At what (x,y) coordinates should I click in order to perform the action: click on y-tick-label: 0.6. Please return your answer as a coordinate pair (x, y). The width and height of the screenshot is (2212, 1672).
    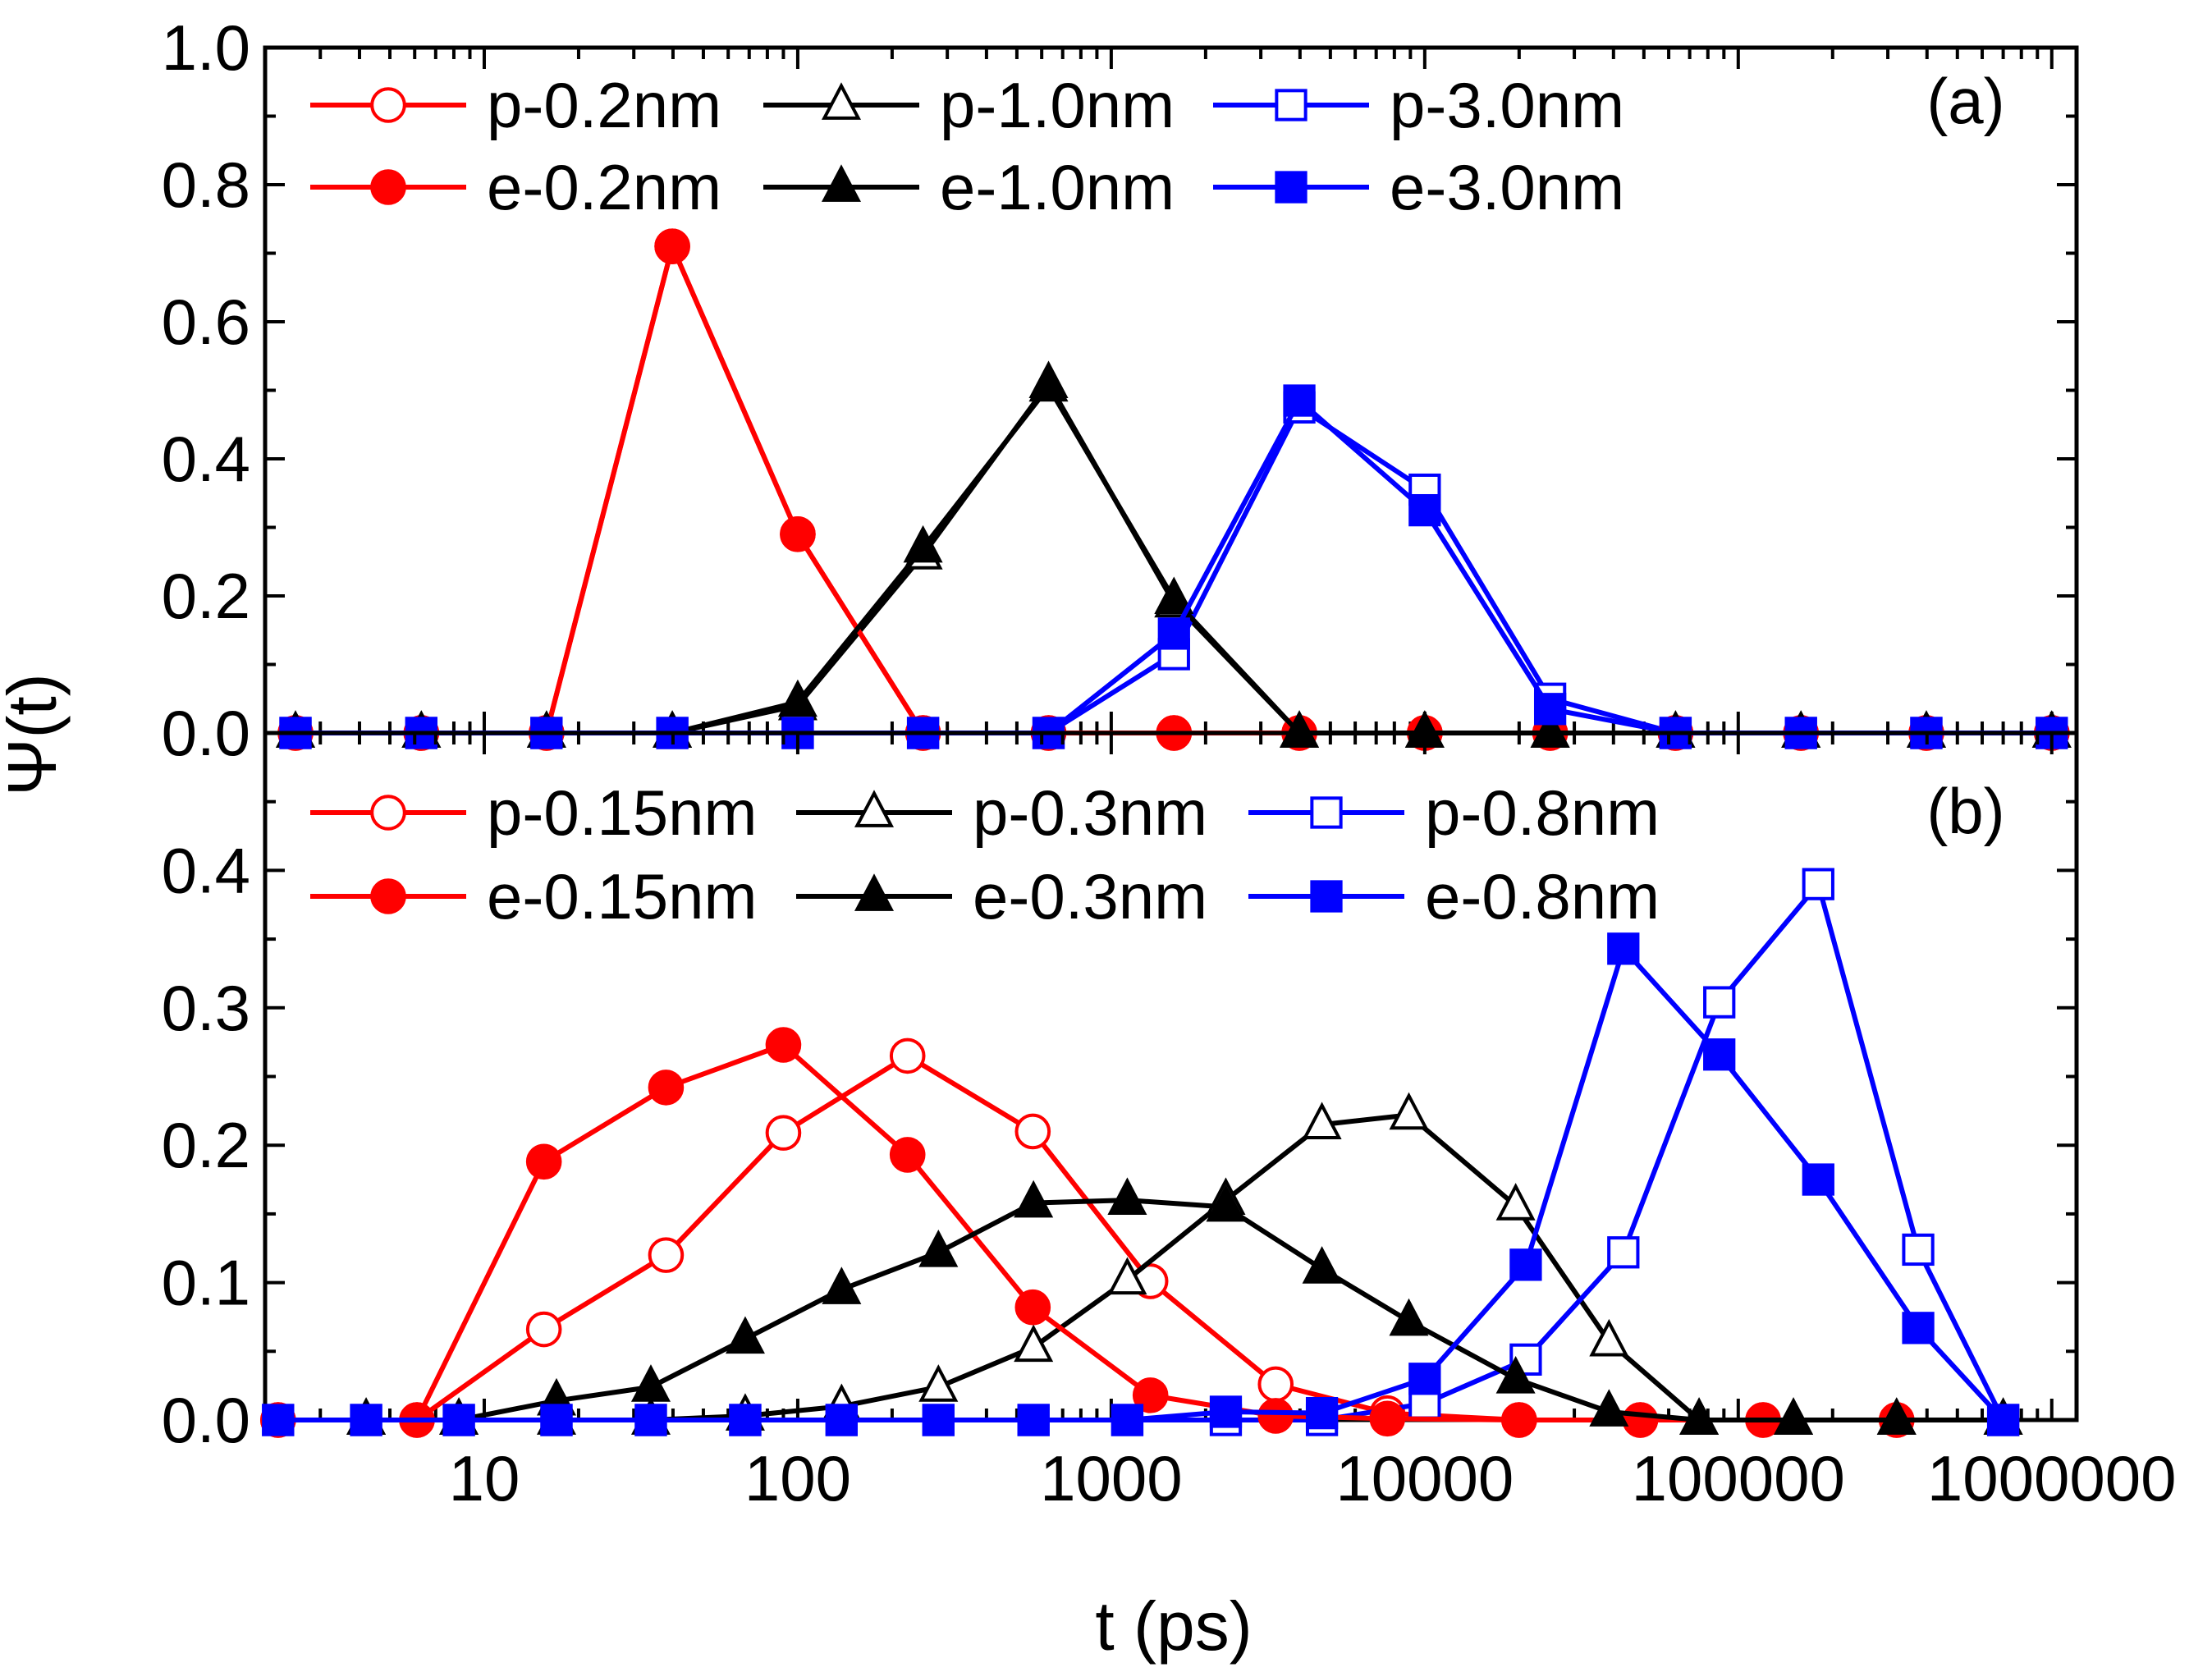
    Looking at the image, I should click on (206, 322).